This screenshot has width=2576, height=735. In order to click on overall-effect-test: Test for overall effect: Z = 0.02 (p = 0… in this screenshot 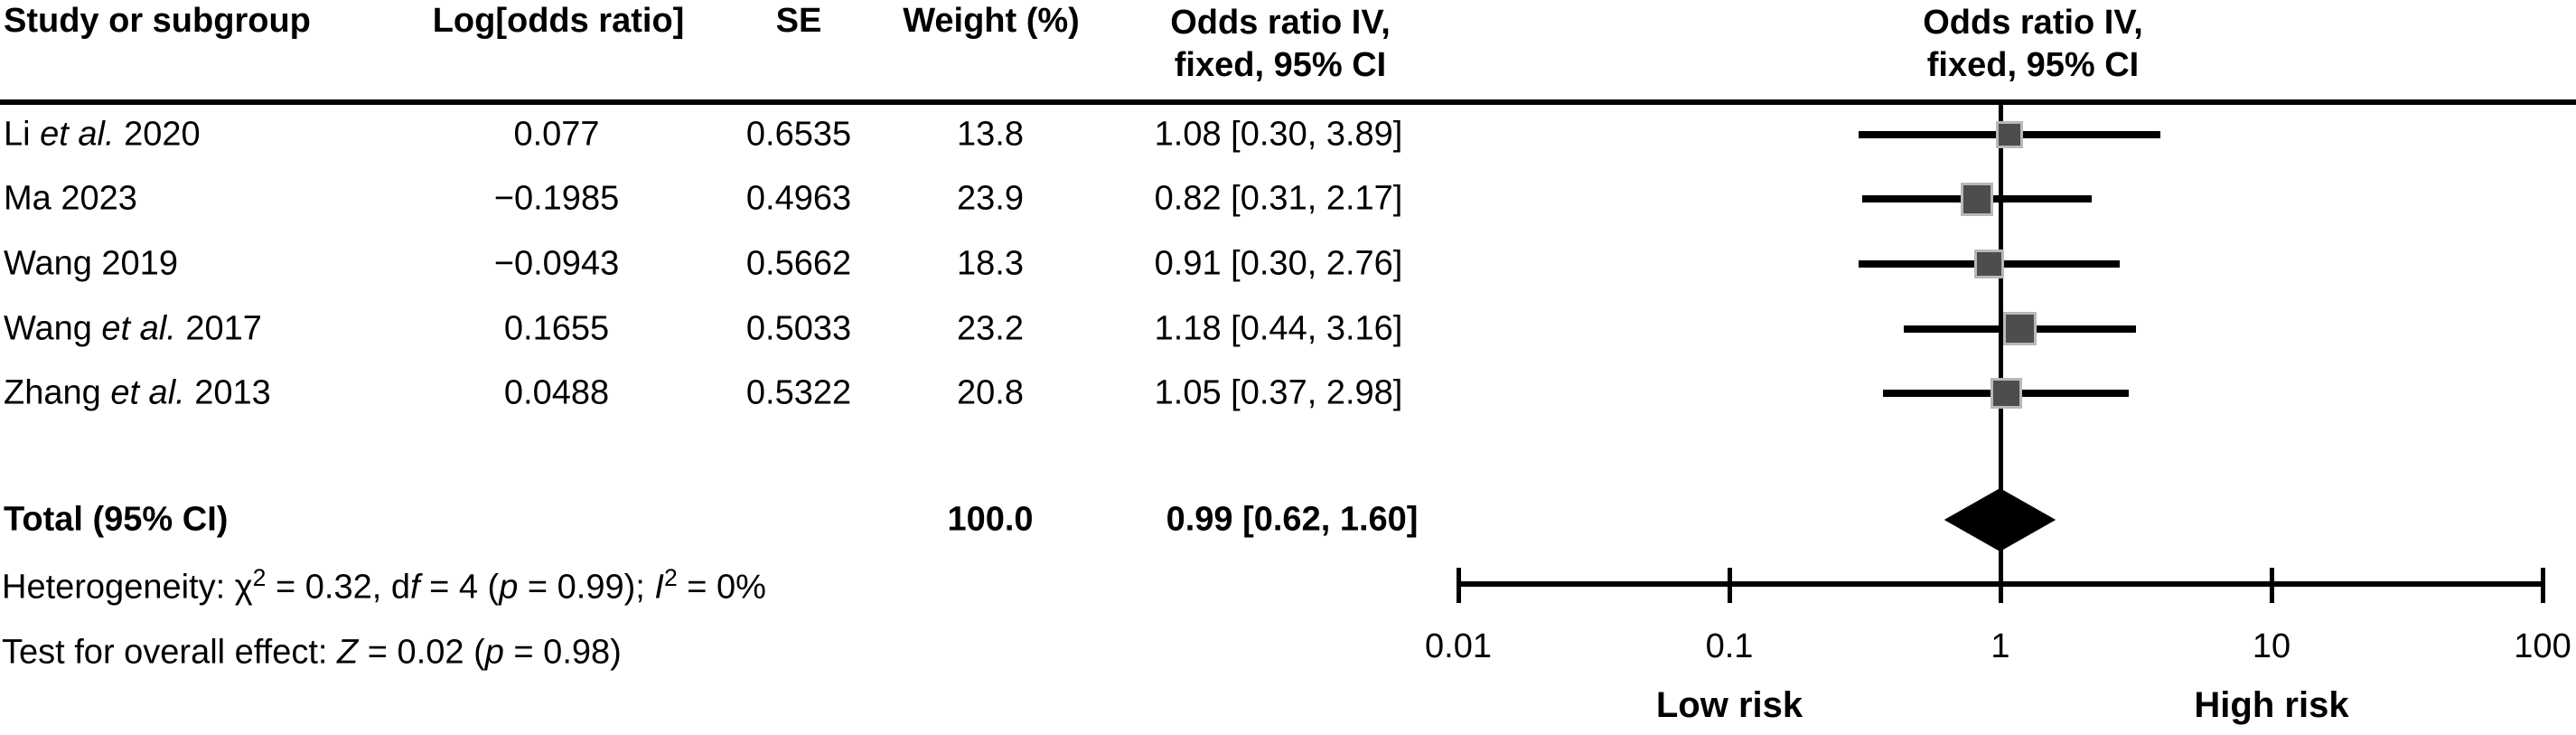, I will do `click(312, 652)`.